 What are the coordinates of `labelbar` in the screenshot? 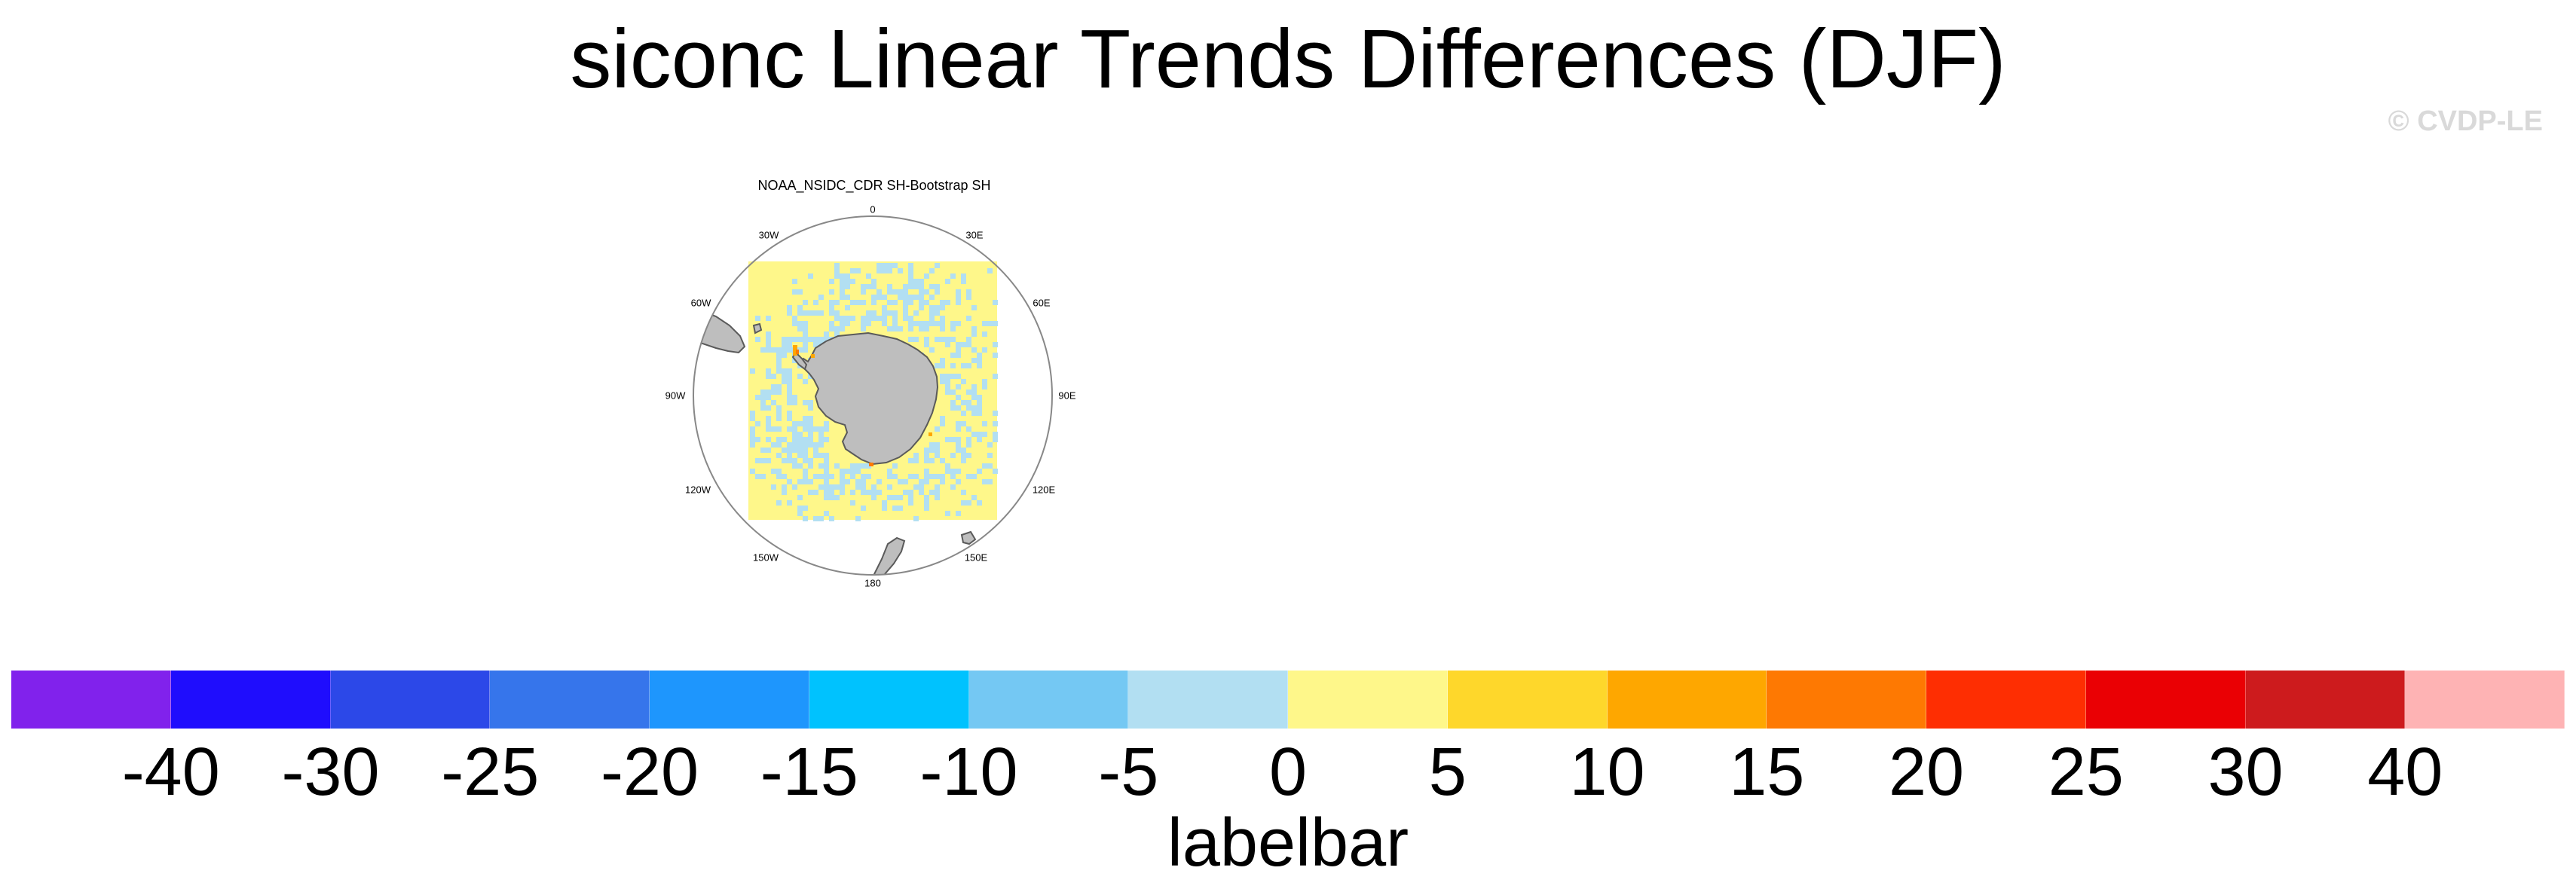 It's located at (1288, 700).